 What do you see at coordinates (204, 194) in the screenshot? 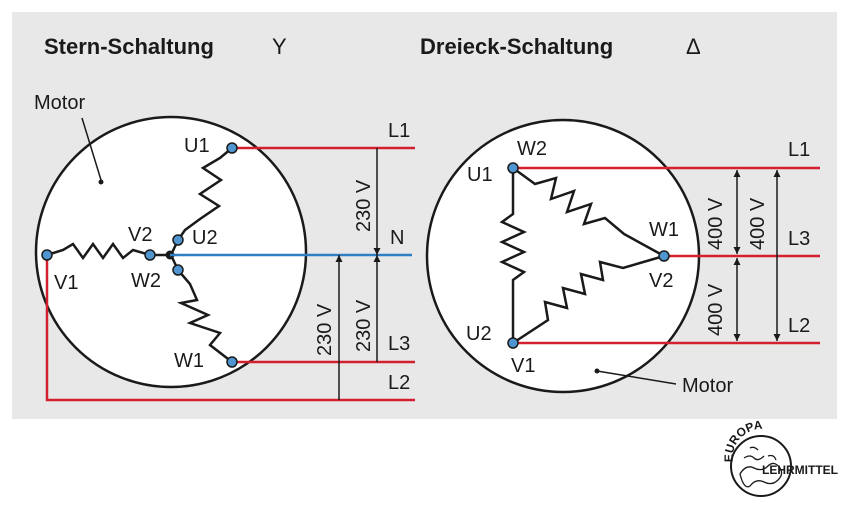
I see `star-winding-u` at bounding box center [204, 194].